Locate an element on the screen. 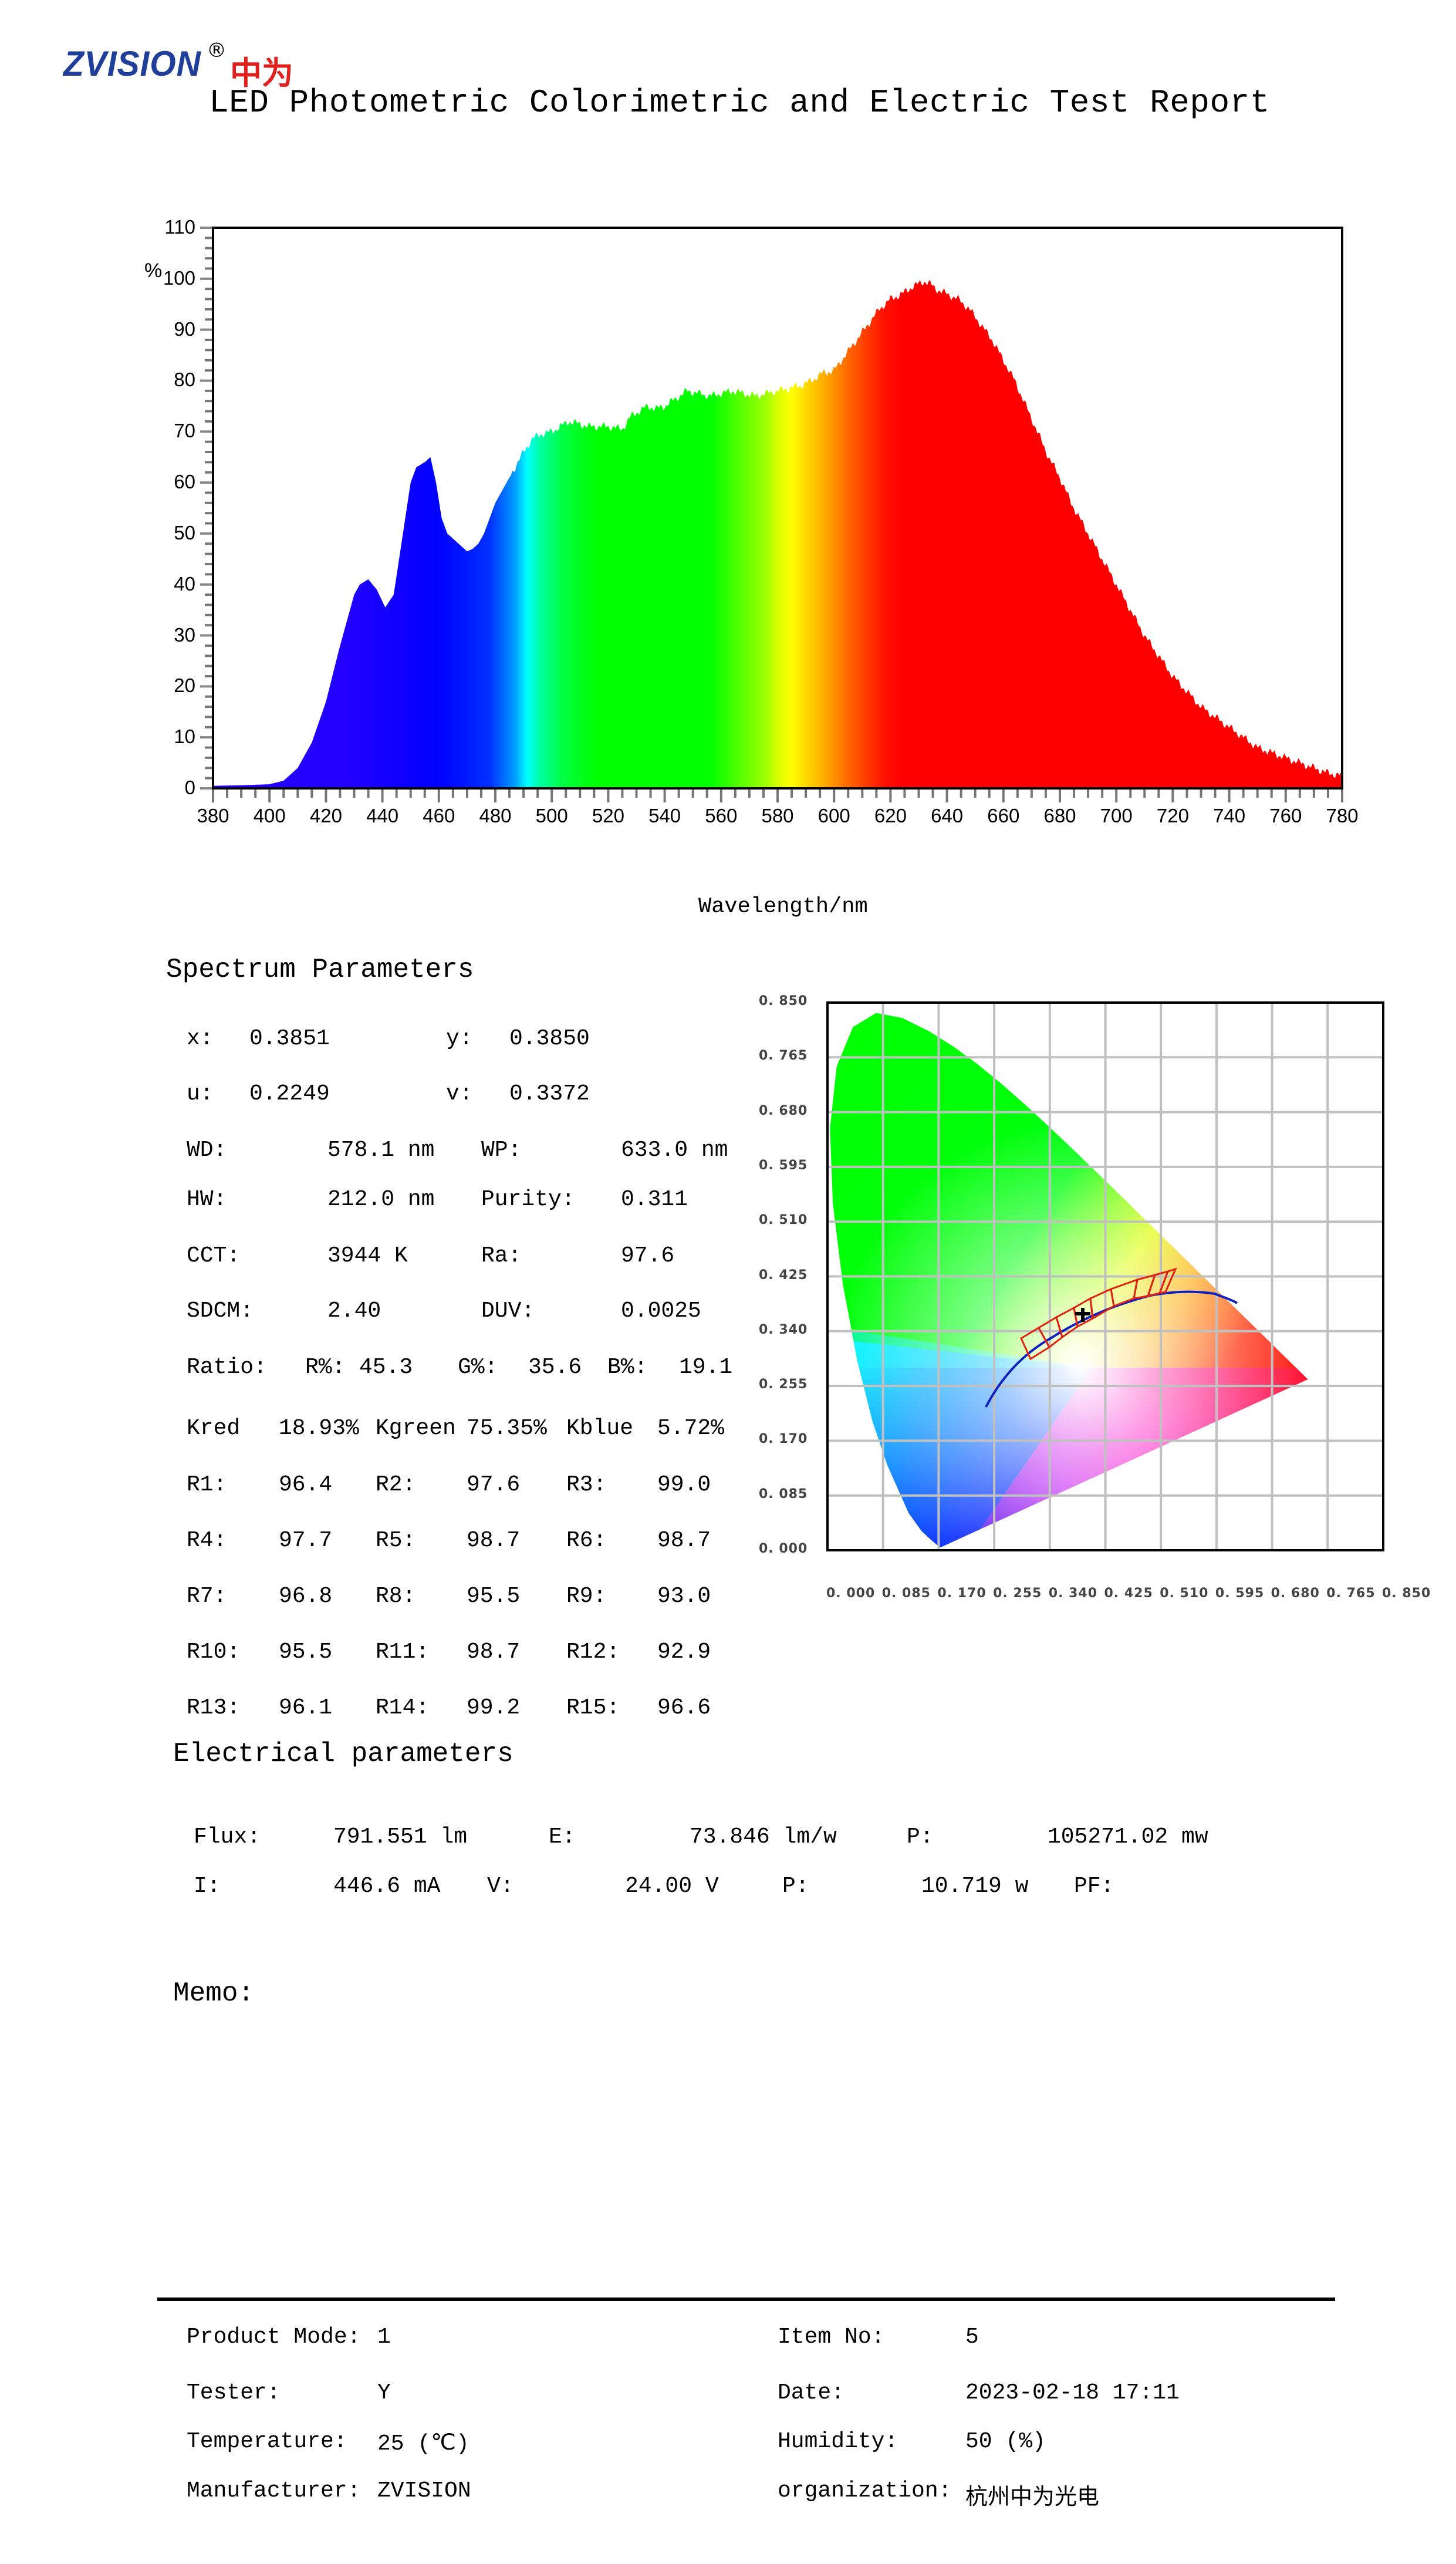 The height and width of the screenshot is (2564, 1456). power-mw-label: P: is located at coordinates (920, 1837).